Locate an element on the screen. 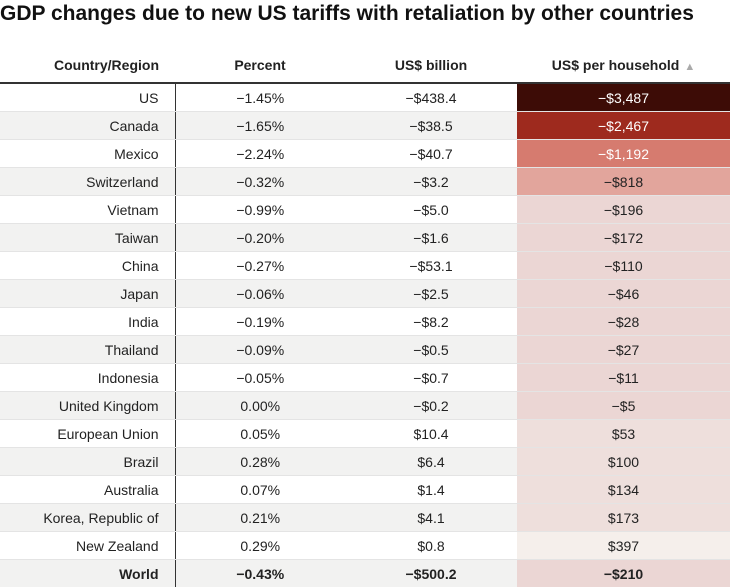  cell-usd-billion: −$38.5 is located at coordinates (431, 125).